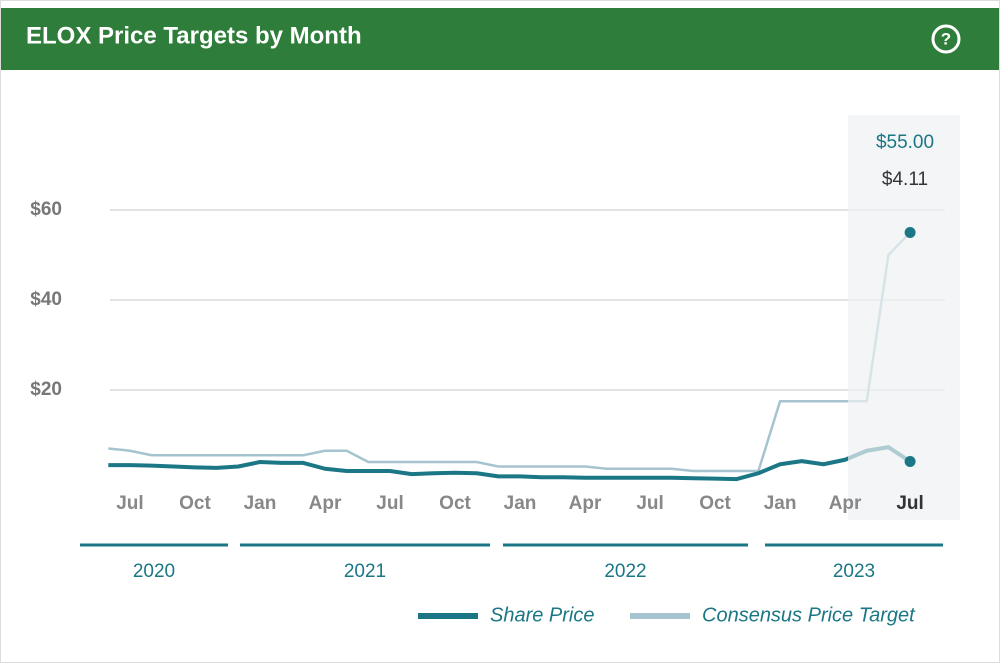 The width and height of the screenshot is (1000, 668). What do you see at coordinates (542, 615) in the screenshot?
I see `legend-label: Share Price` at bounding box center [542, 615].